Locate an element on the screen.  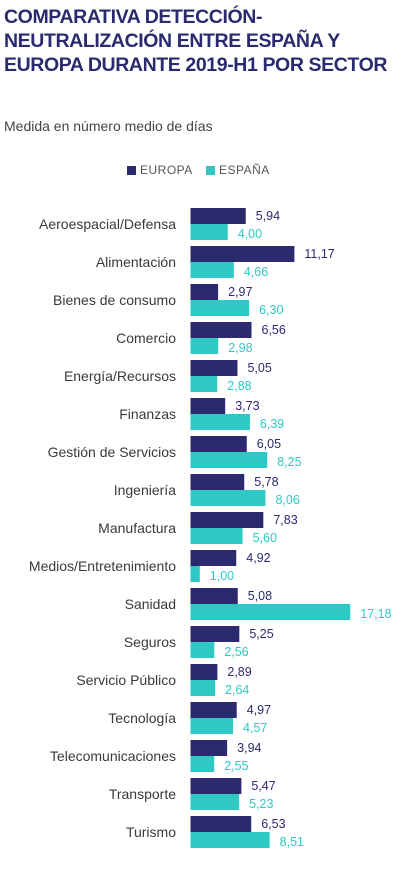
data-label-espana: 2,64 is located at coordinates (237, 690).